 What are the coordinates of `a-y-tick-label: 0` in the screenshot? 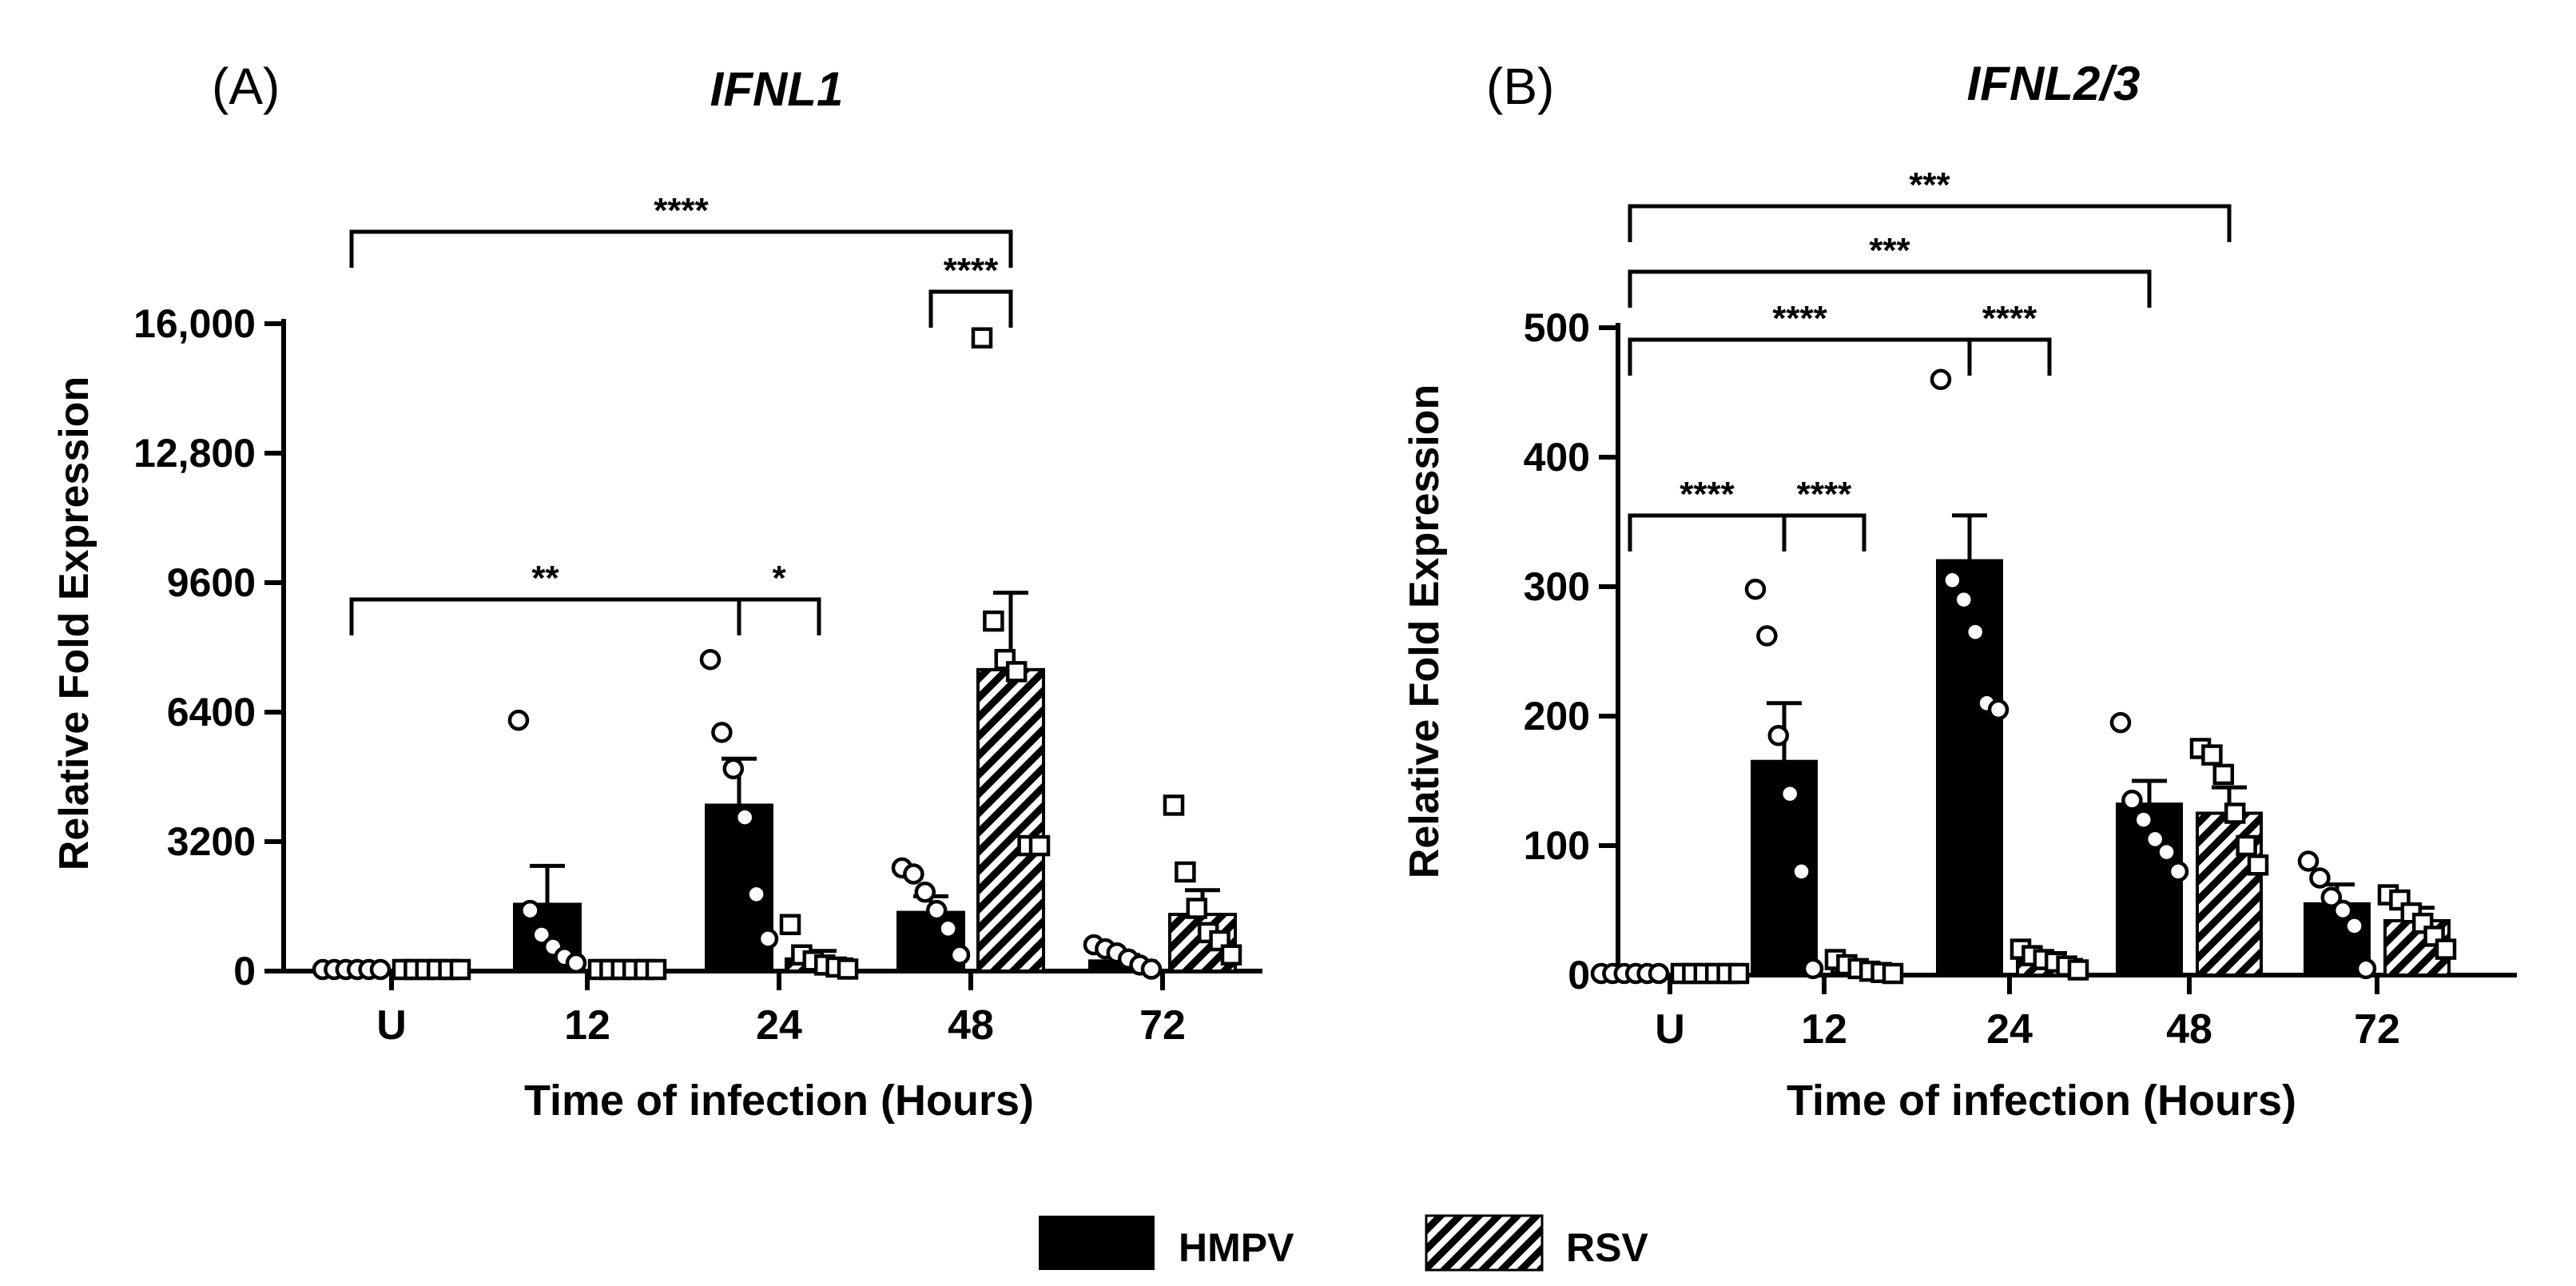 It's located at (244, 971).